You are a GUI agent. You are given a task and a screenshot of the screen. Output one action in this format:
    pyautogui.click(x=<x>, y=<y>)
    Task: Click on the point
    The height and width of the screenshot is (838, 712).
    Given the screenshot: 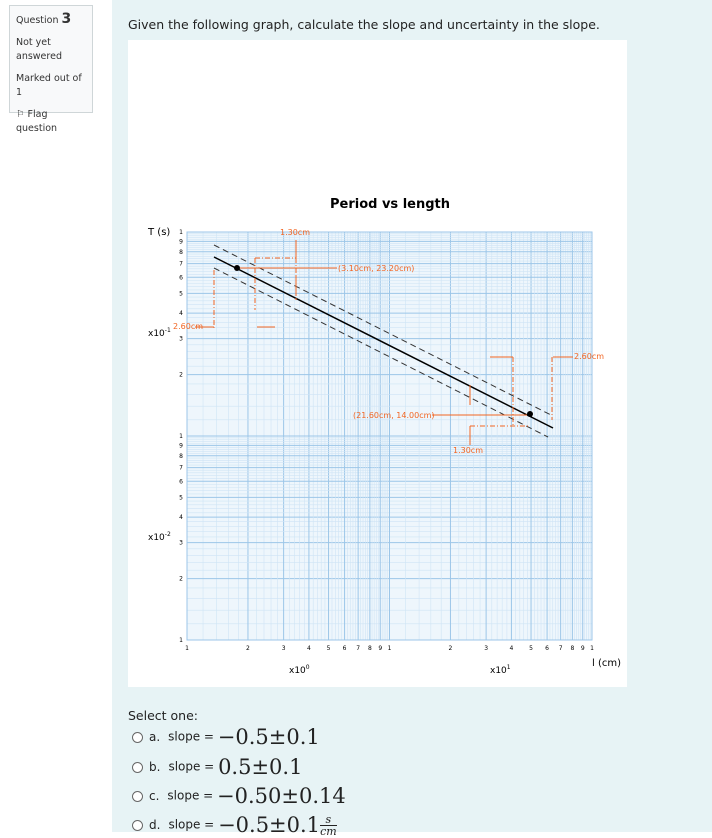 What is the action you would take?
    pyautogui.click(x=530, y=414)
    